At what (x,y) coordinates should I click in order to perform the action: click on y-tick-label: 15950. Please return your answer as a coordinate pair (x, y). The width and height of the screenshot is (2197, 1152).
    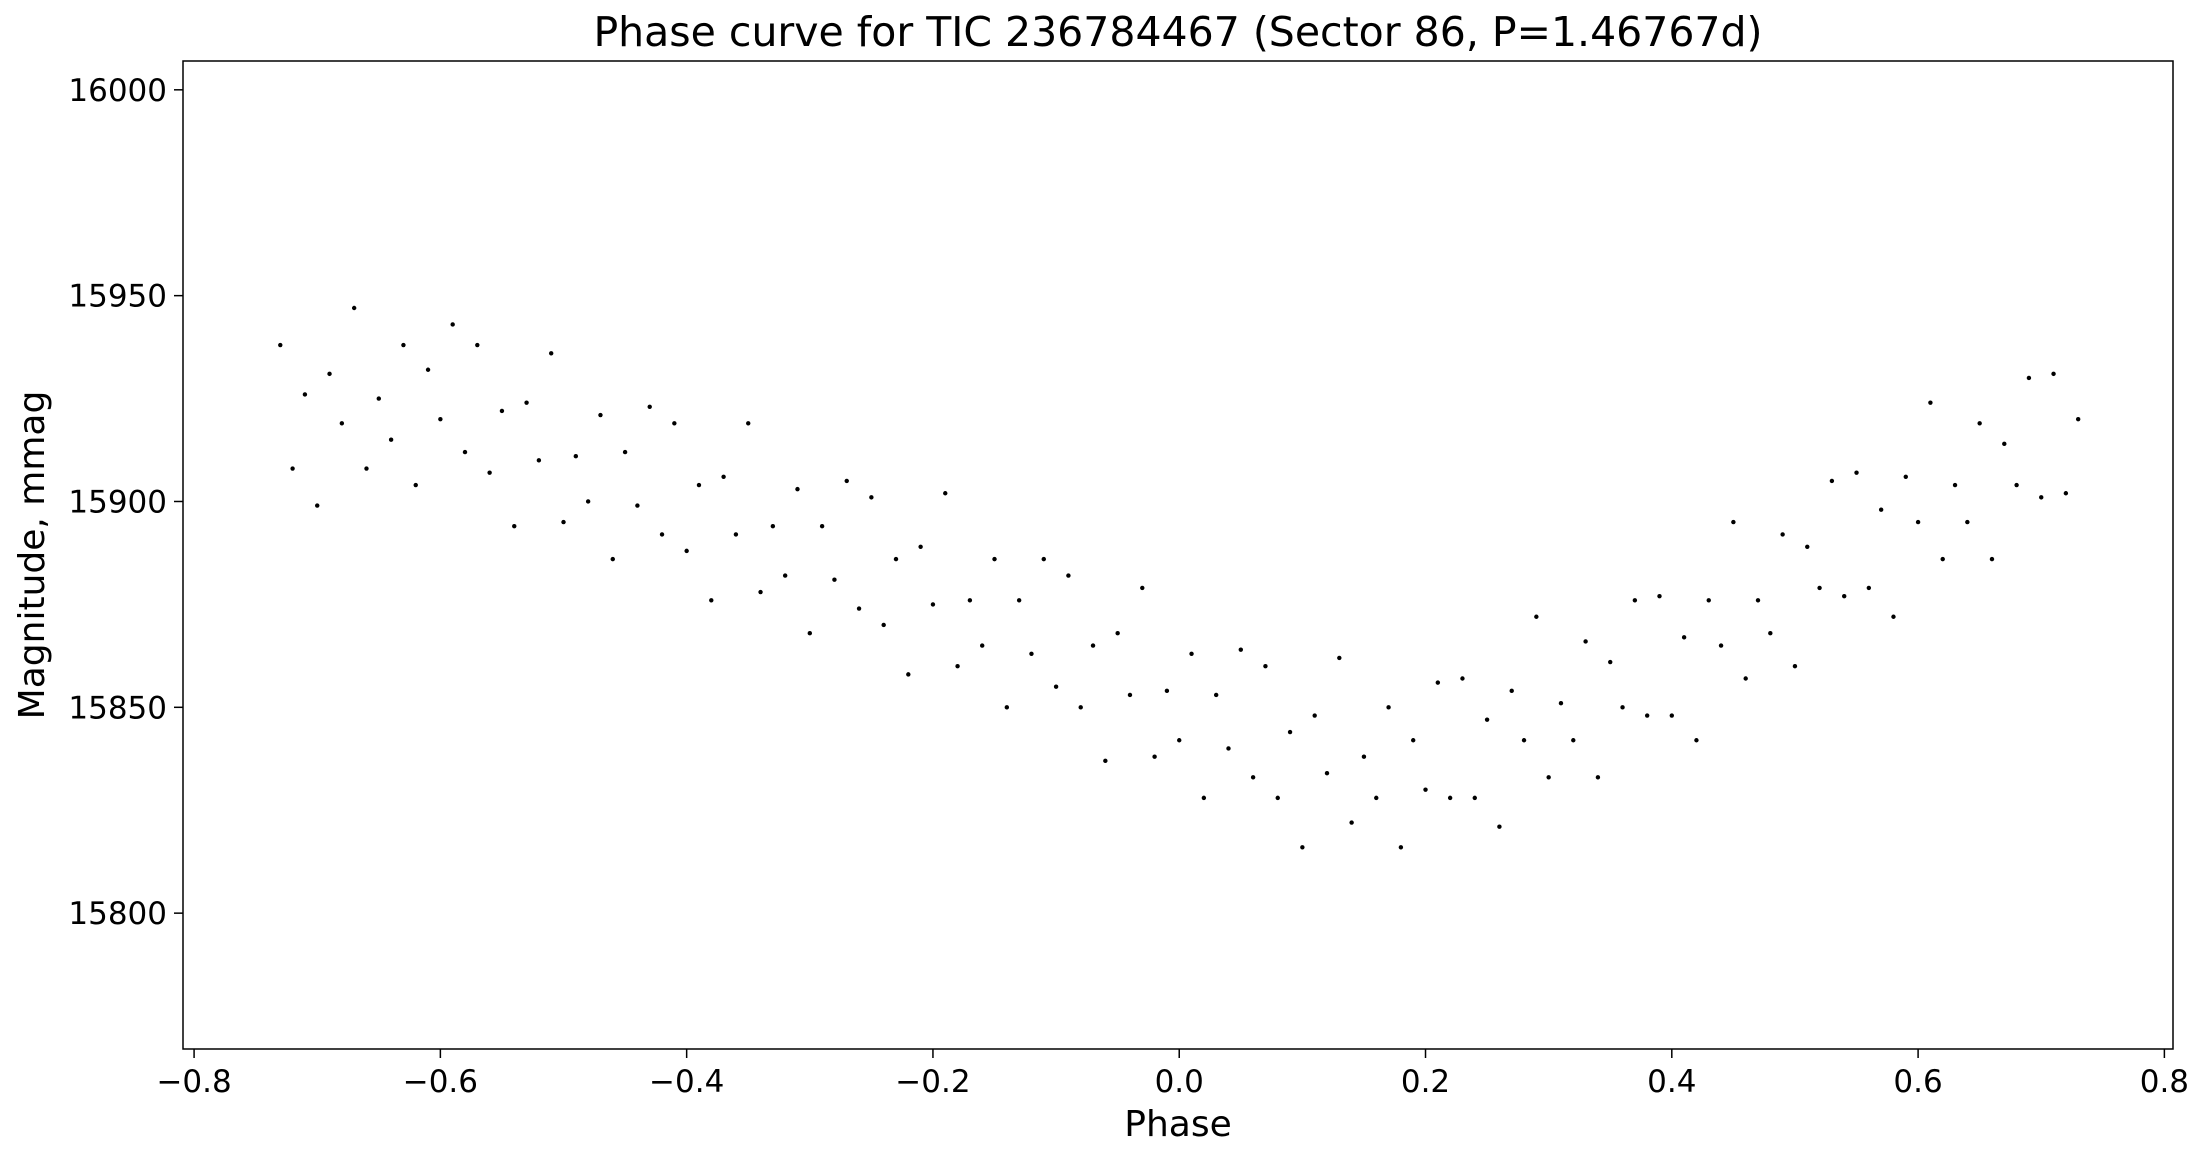
    Looking at the image, I should click on (117, 297).